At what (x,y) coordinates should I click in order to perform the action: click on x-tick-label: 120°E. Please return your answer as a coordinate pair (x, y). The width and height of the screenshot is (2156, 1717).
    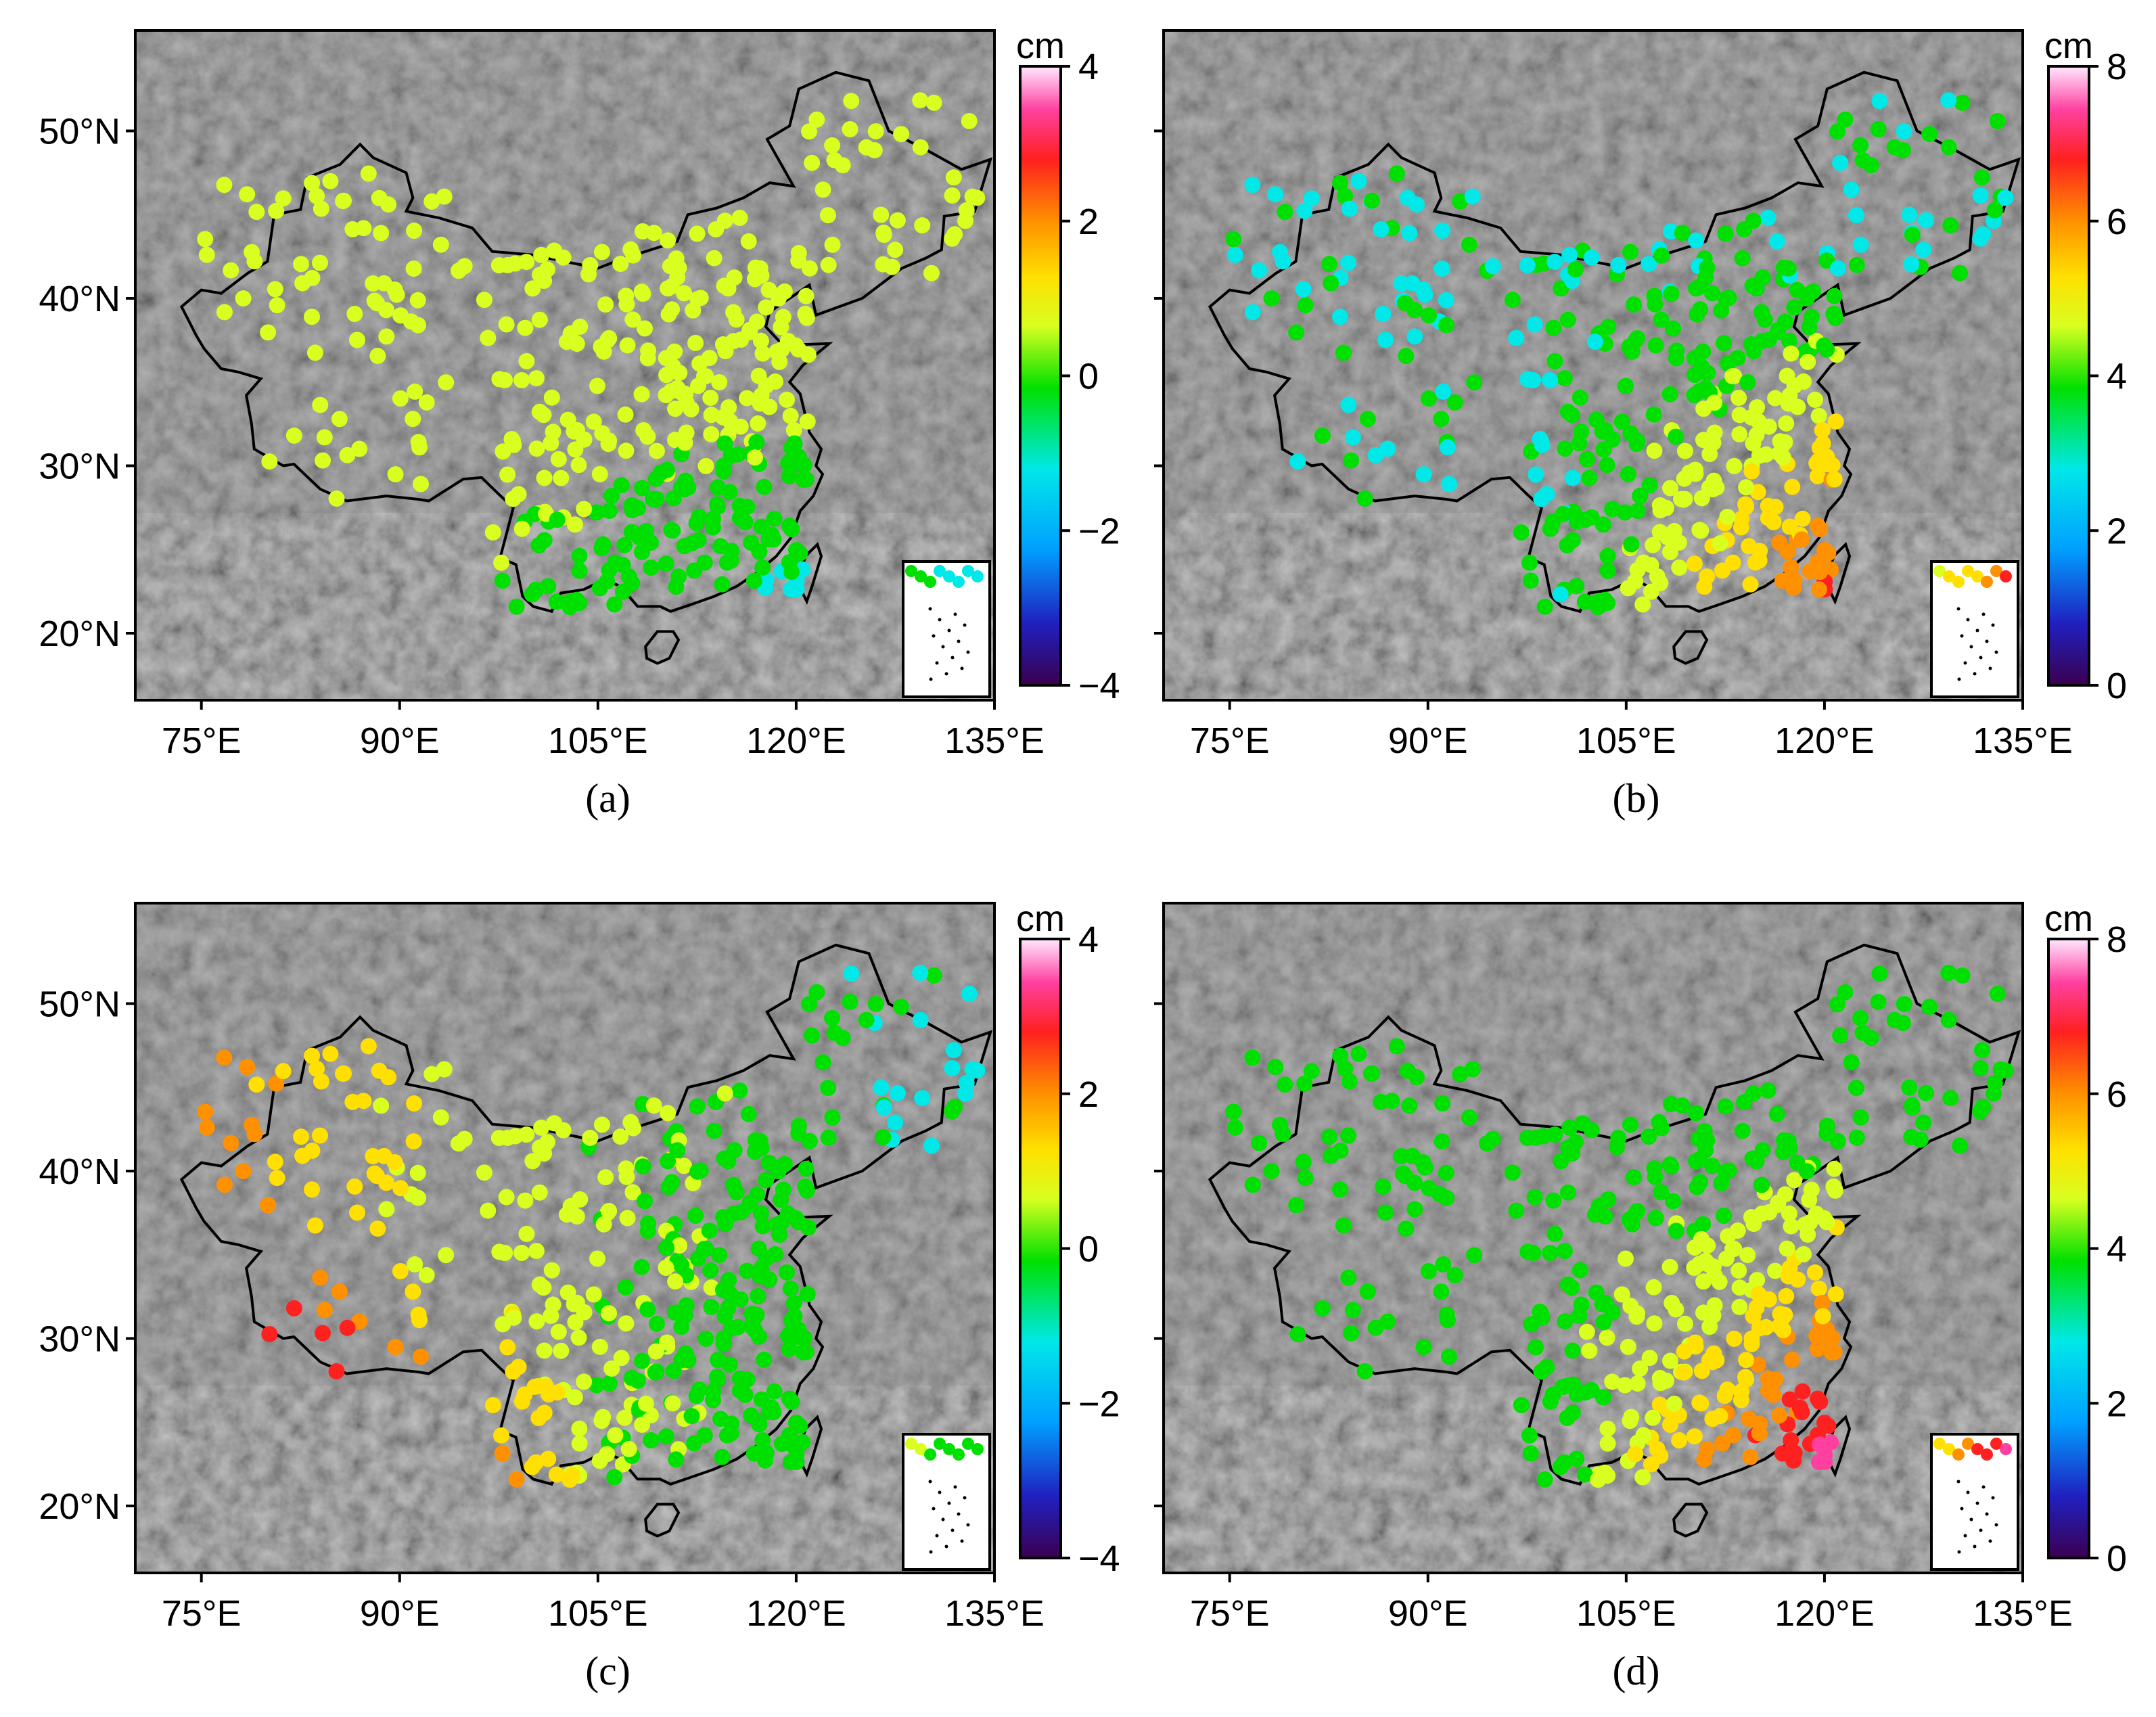
    Looking at the image, I should click on (1825, 1614).